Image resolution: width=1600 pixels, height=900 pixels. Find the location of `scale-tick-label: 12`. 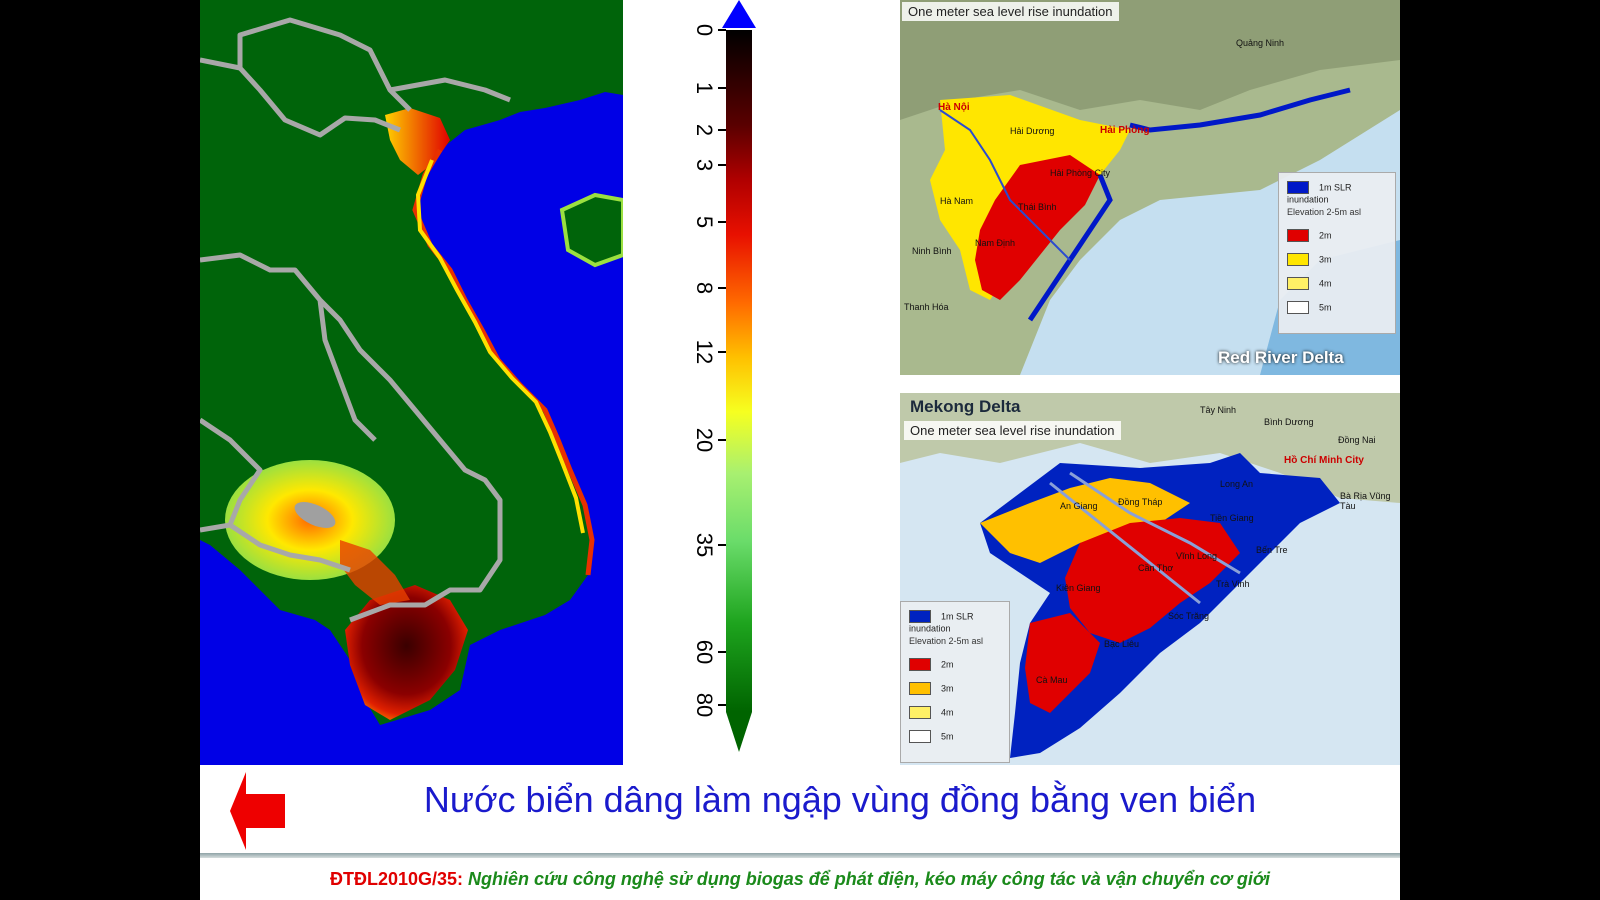

scale-tick-label: 12 is located at coordinates (704, 352).